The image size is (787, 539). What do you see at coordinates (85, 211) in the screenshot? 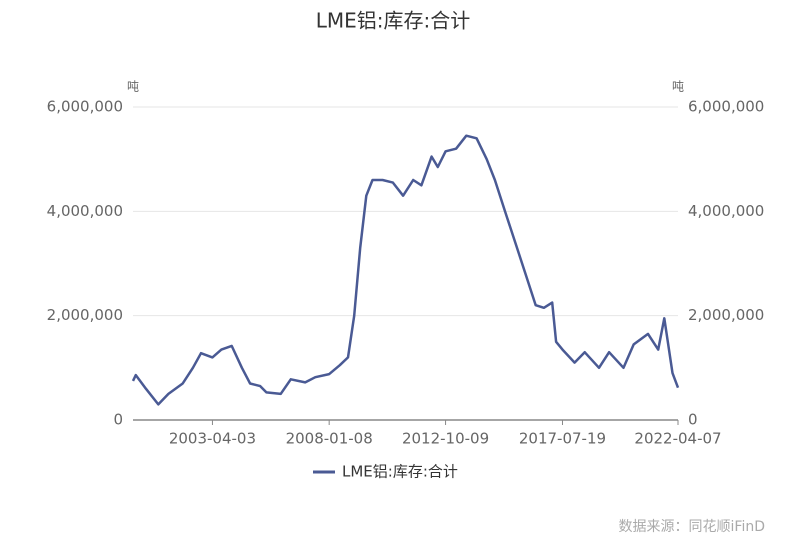
I see `y-tick-label: 4,000,000` at bounding box center [85, 211].